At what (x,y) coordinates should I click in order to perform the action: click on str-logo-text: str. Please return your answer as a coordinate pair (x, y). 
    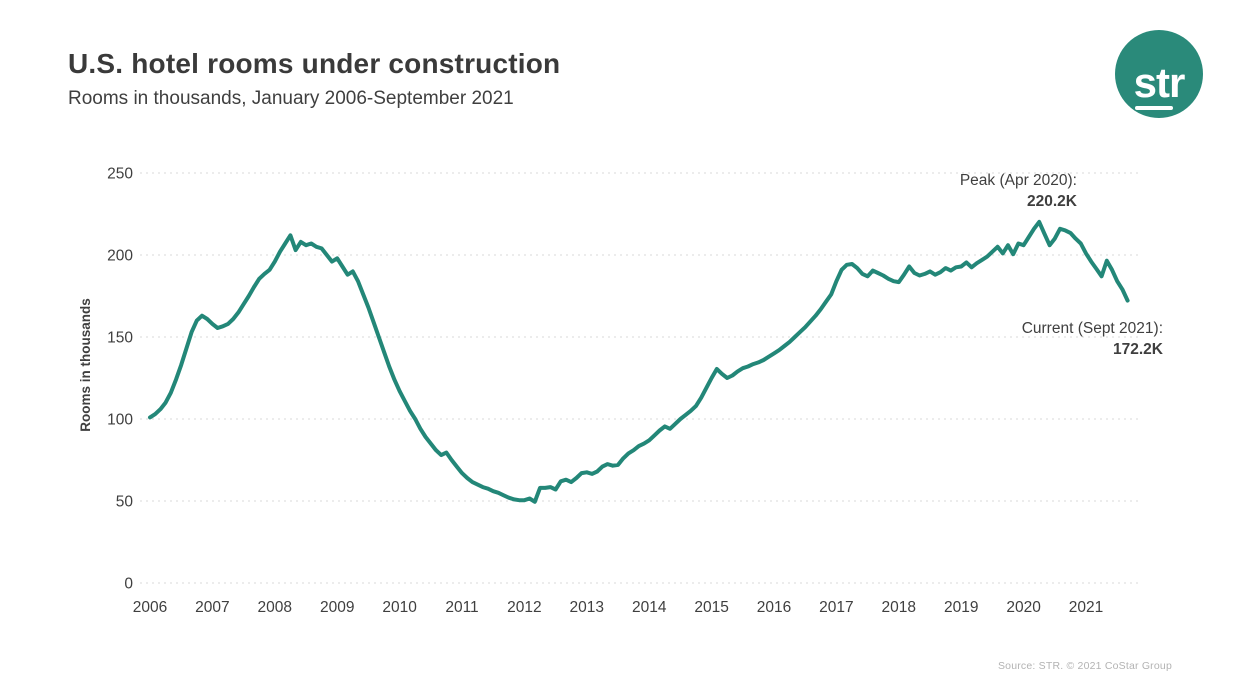
    Looking at the image, I should click on (1159, 90).